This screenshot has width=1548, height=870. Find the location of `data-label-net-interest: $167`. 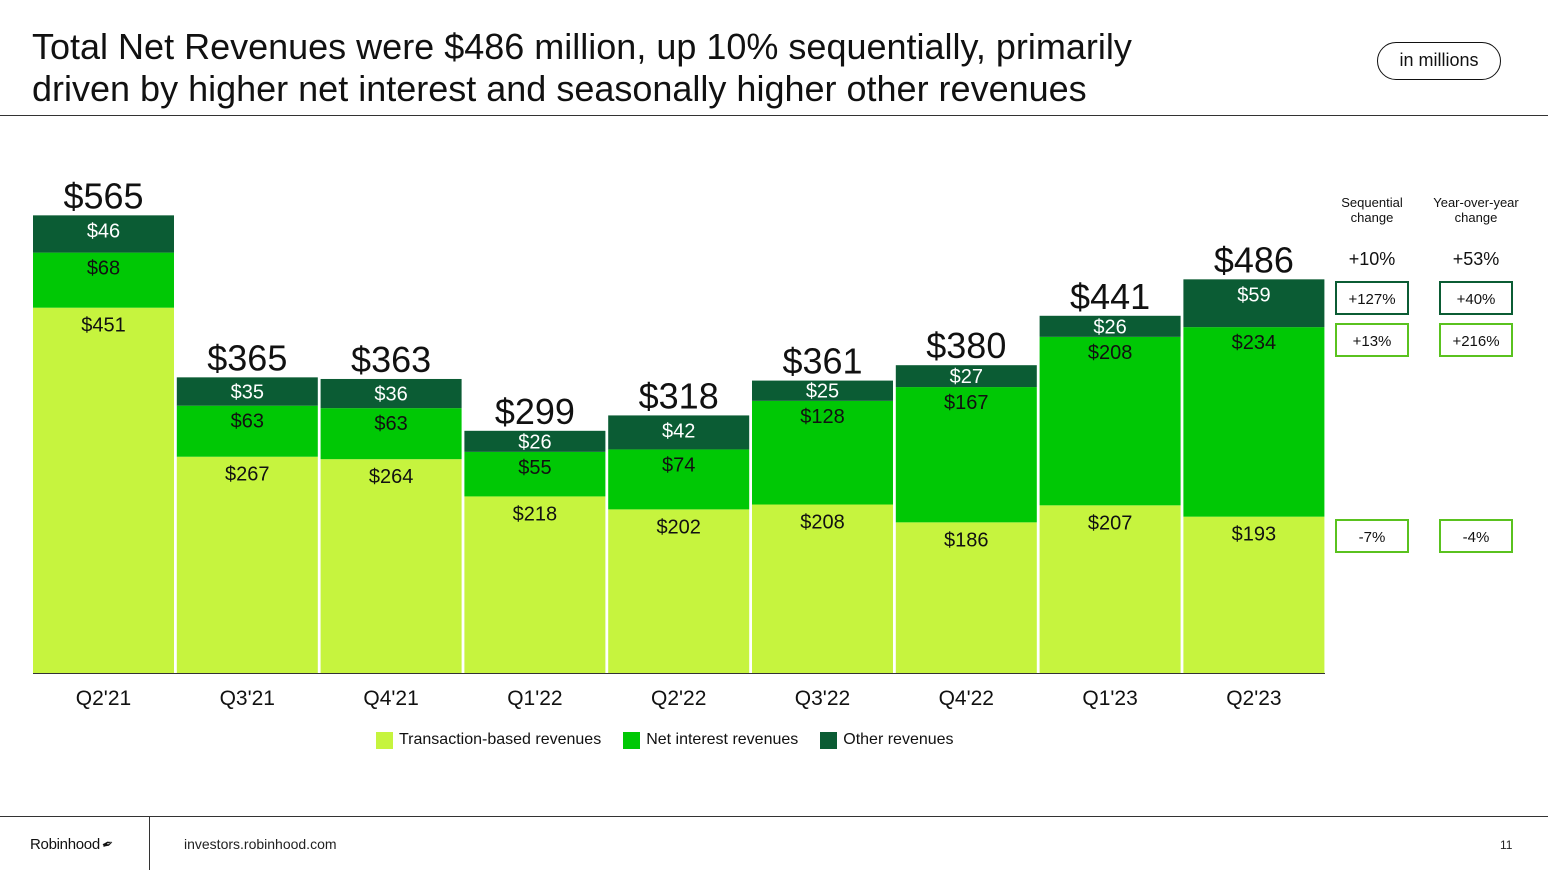

data-label-net-interest: $167 is located at coordinates (966, 403).